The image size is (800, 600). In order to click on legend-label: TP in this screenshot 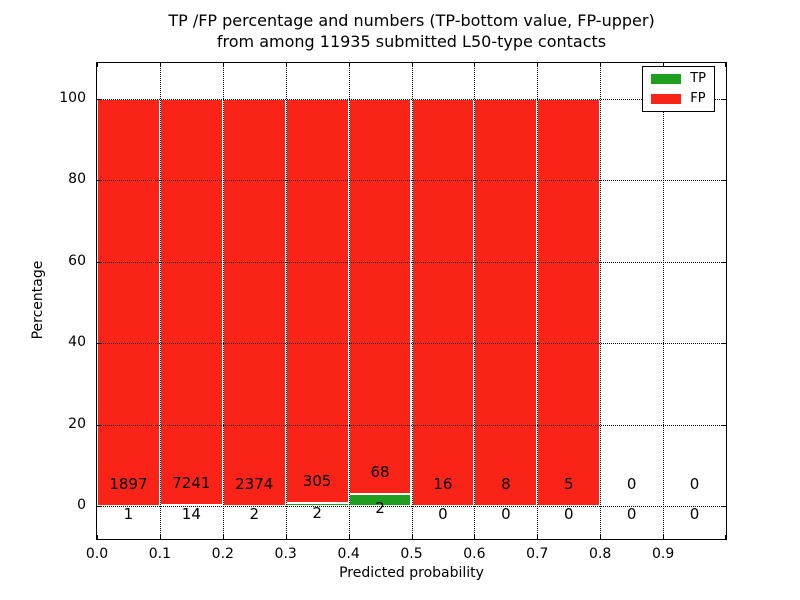, I will do `click(698, 78)`.